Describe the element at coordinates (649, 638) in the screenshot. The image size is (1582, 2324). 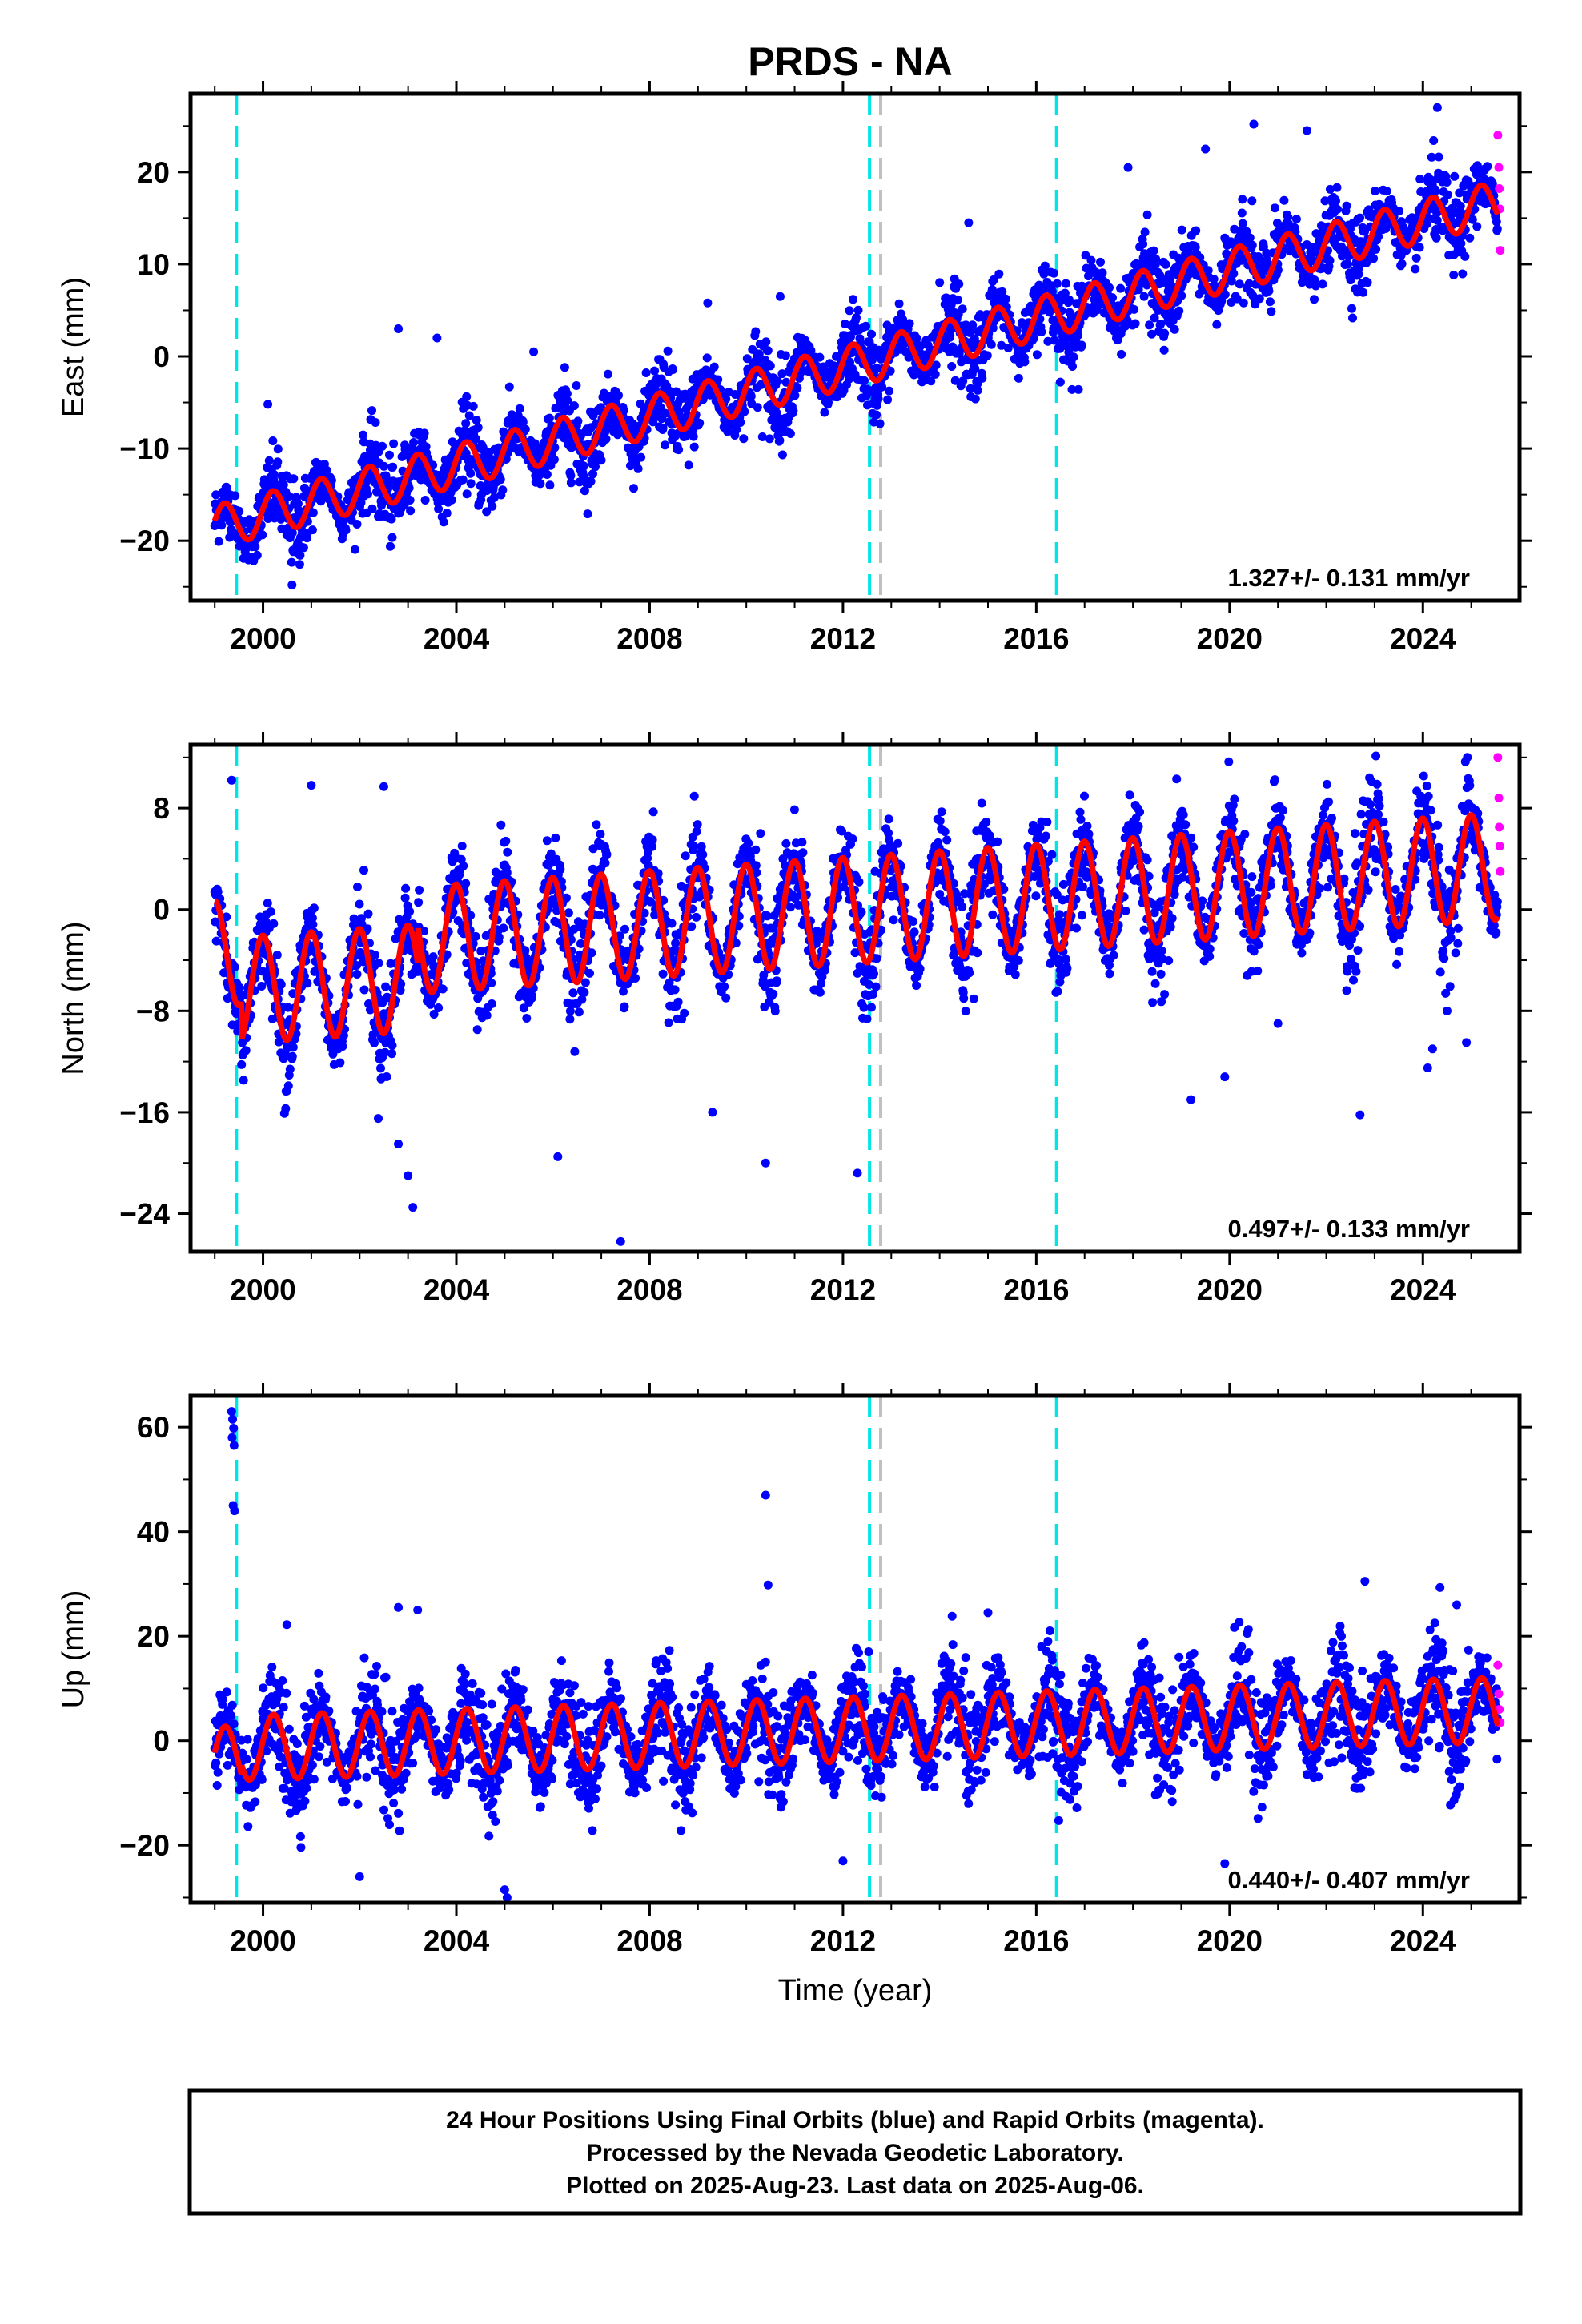
I see `east-x-tick-label: 2008` at that location.